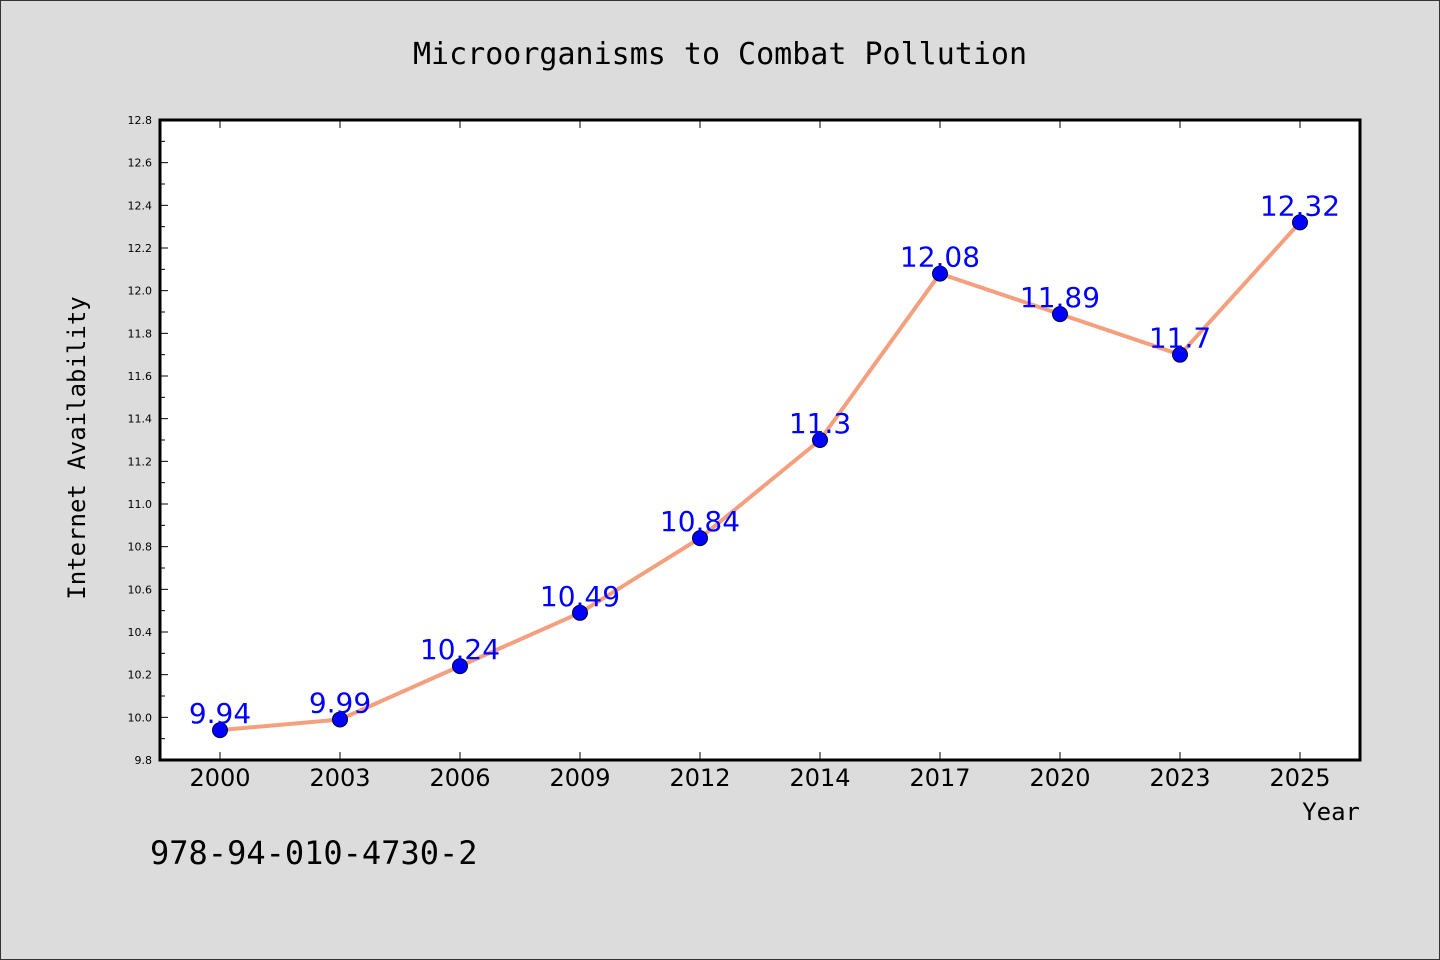 The width and height of the screenshot is (1440, 960). I want to click on x-tick-label: 2009, so click(579, 778).